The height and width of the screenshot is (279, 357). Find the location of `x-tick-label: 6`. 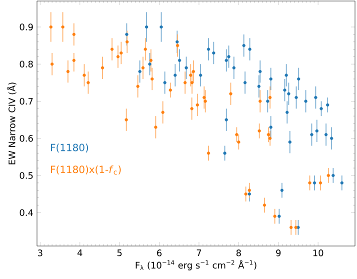

x-tick-label: 6 is located at coordinates (159, 253).